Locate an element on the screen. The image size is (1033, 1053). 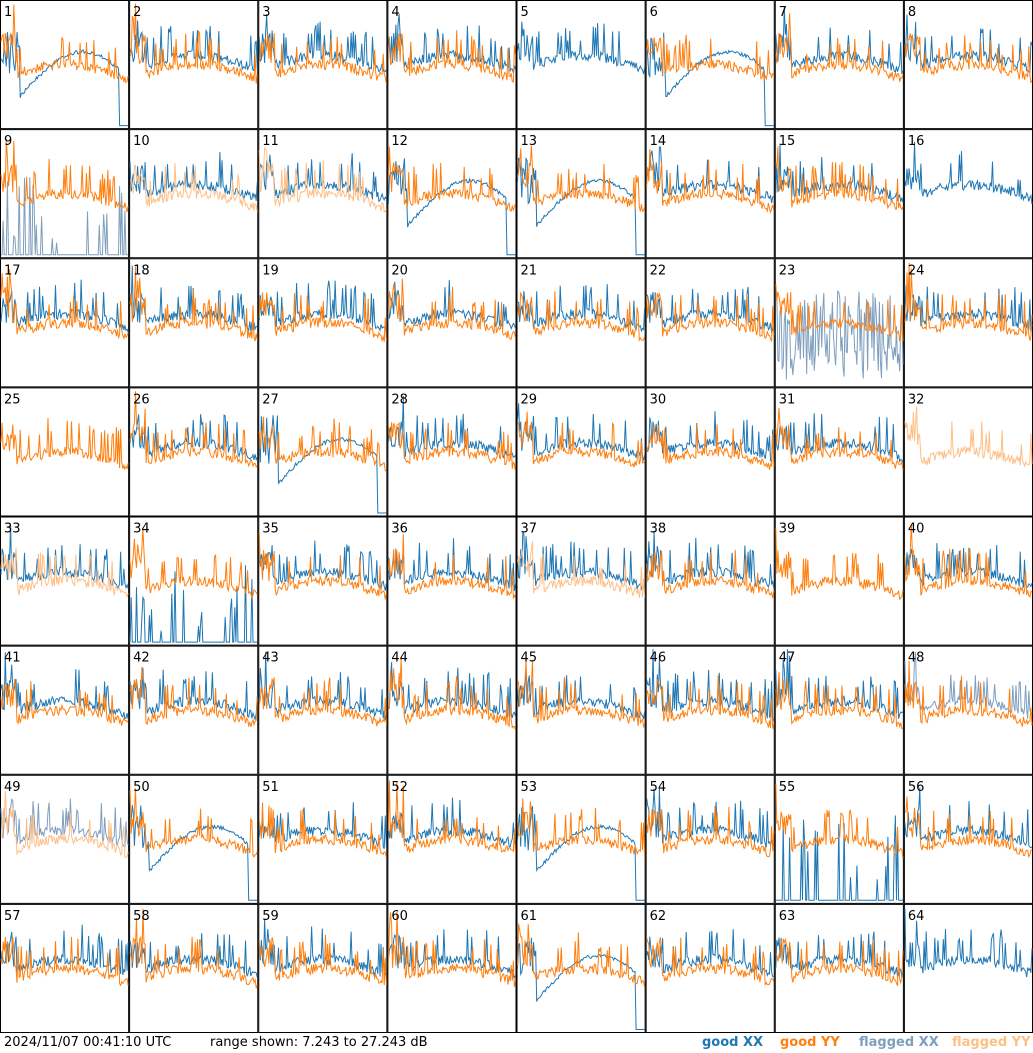
panel-49: 49 is located at coordinates (65, 839).